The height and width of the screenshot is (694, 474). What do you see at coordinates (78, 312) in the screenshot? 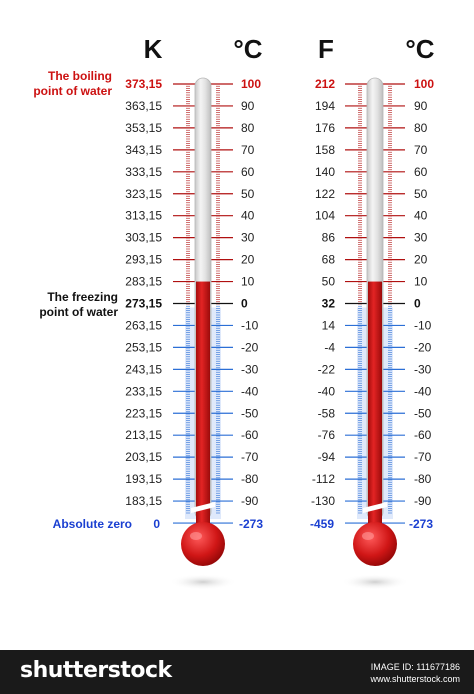
I see `freezing-point-label-line2: point of water` at bounding box center [78, 312].